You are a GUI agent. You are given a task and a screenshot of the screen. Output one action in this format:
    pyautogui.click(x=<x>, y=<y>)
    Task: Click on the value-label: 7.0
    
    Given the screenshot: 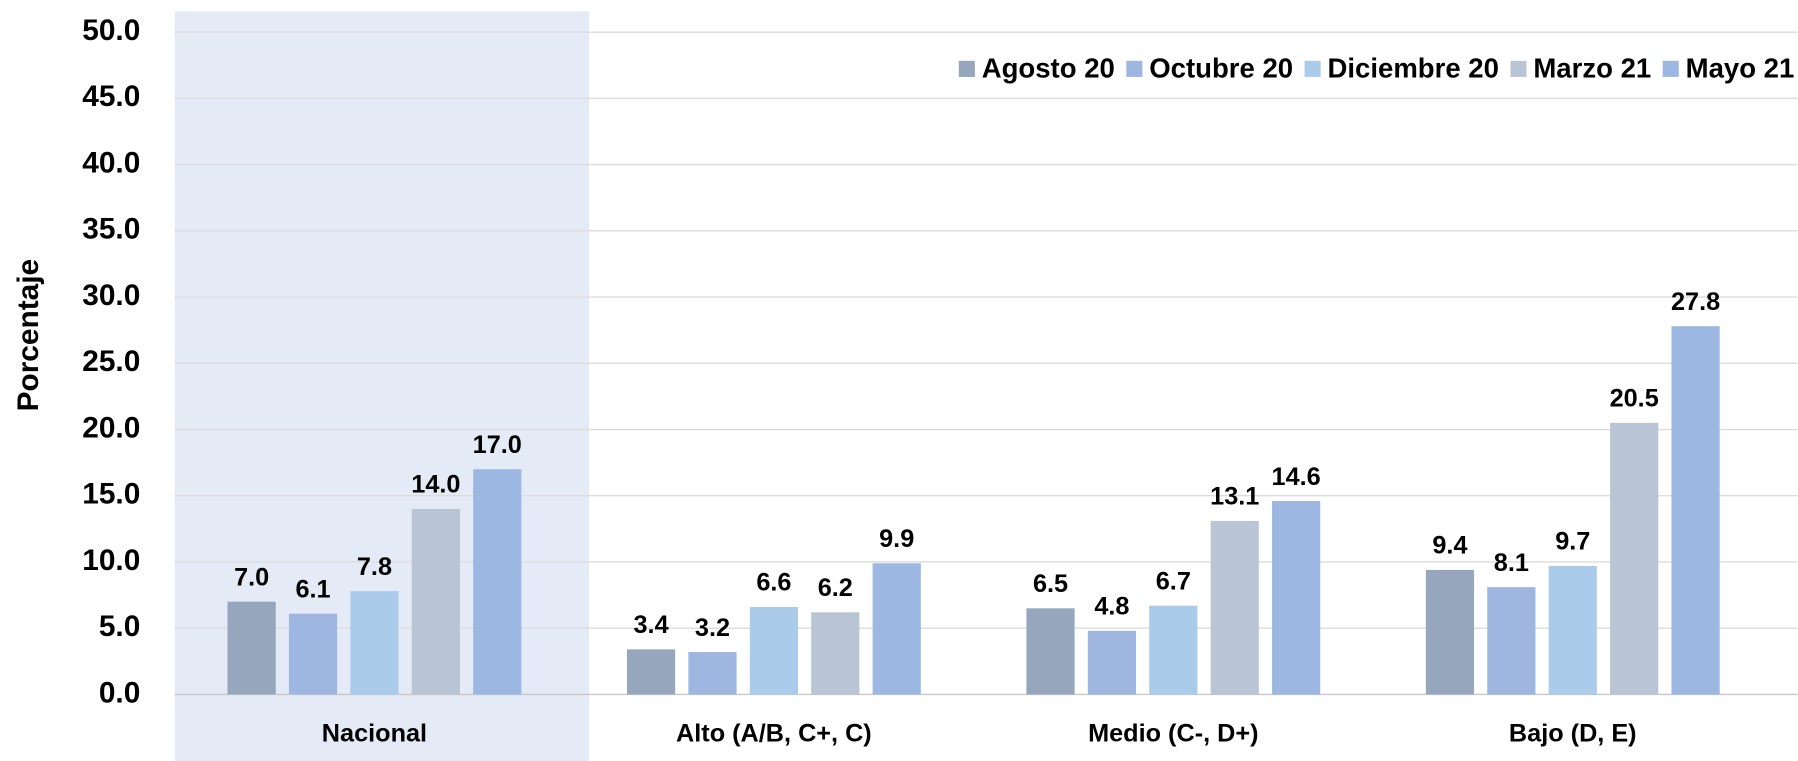 What is the action you would take?
    pyautogui.click(x=251, y=577)
    